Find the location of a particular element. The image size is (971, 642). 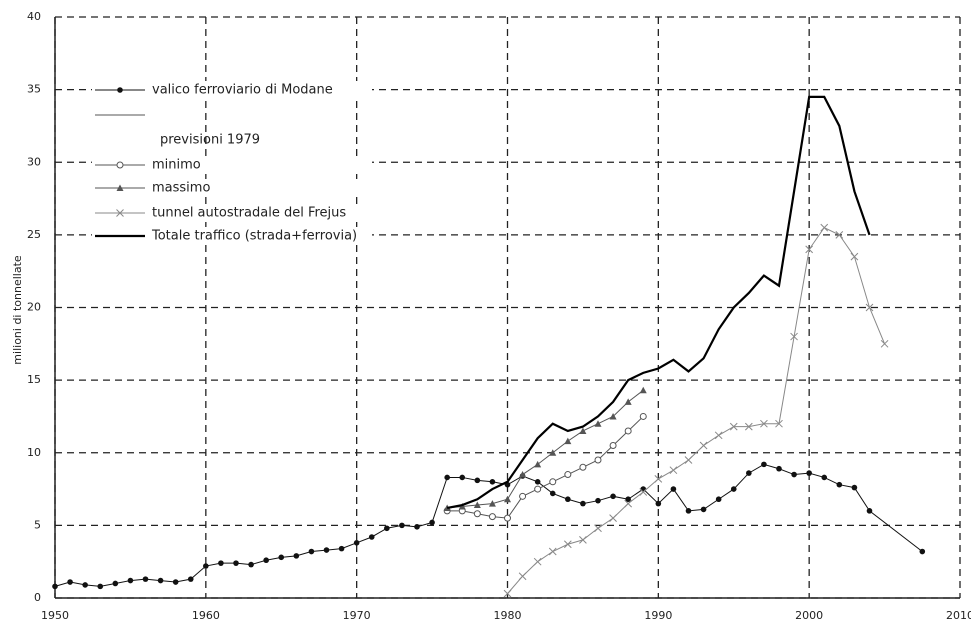

legend-label: massimo is located at coordinates (181, 188).